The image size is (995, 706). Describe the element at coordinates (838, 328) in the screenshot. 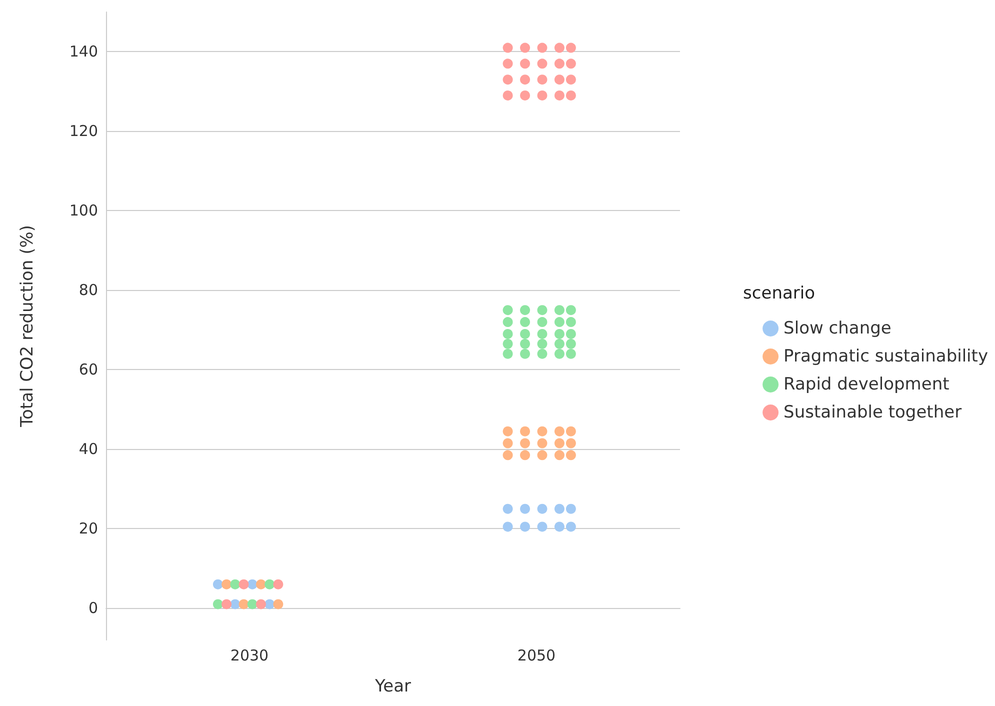

I see `legend-label: Slow change` at that location.